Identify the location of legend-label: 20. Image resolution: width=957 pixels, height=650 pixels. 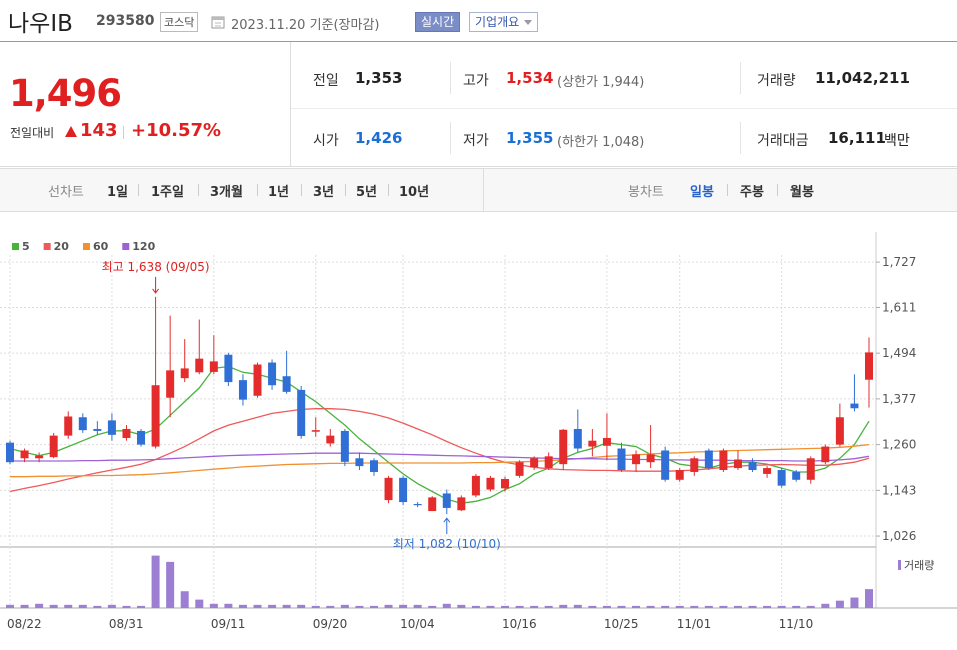
(62, 246).